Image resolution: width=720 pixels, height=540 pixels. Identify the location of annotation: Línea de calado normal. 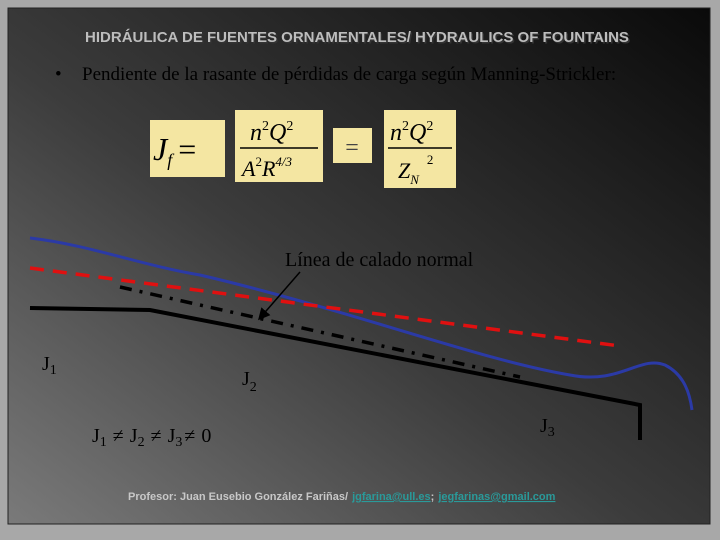
(379, 260).